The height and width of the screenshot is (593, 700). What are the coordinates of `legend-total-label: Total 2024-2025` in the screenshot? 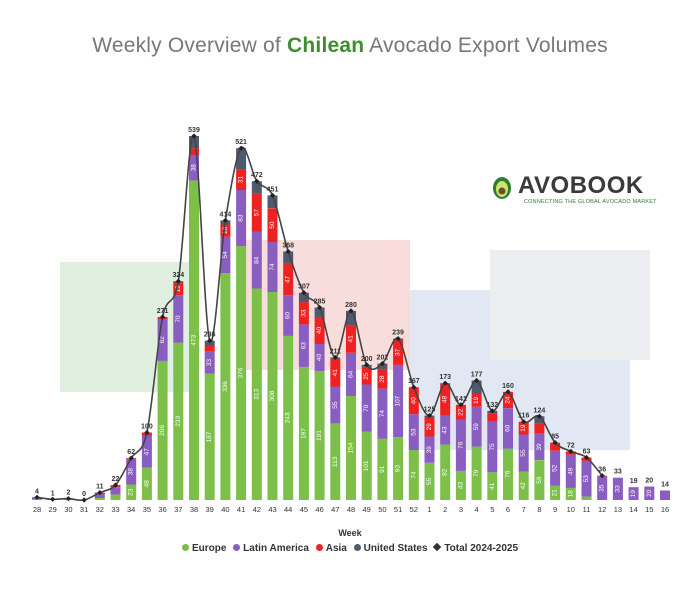 It's located at (481, 548).